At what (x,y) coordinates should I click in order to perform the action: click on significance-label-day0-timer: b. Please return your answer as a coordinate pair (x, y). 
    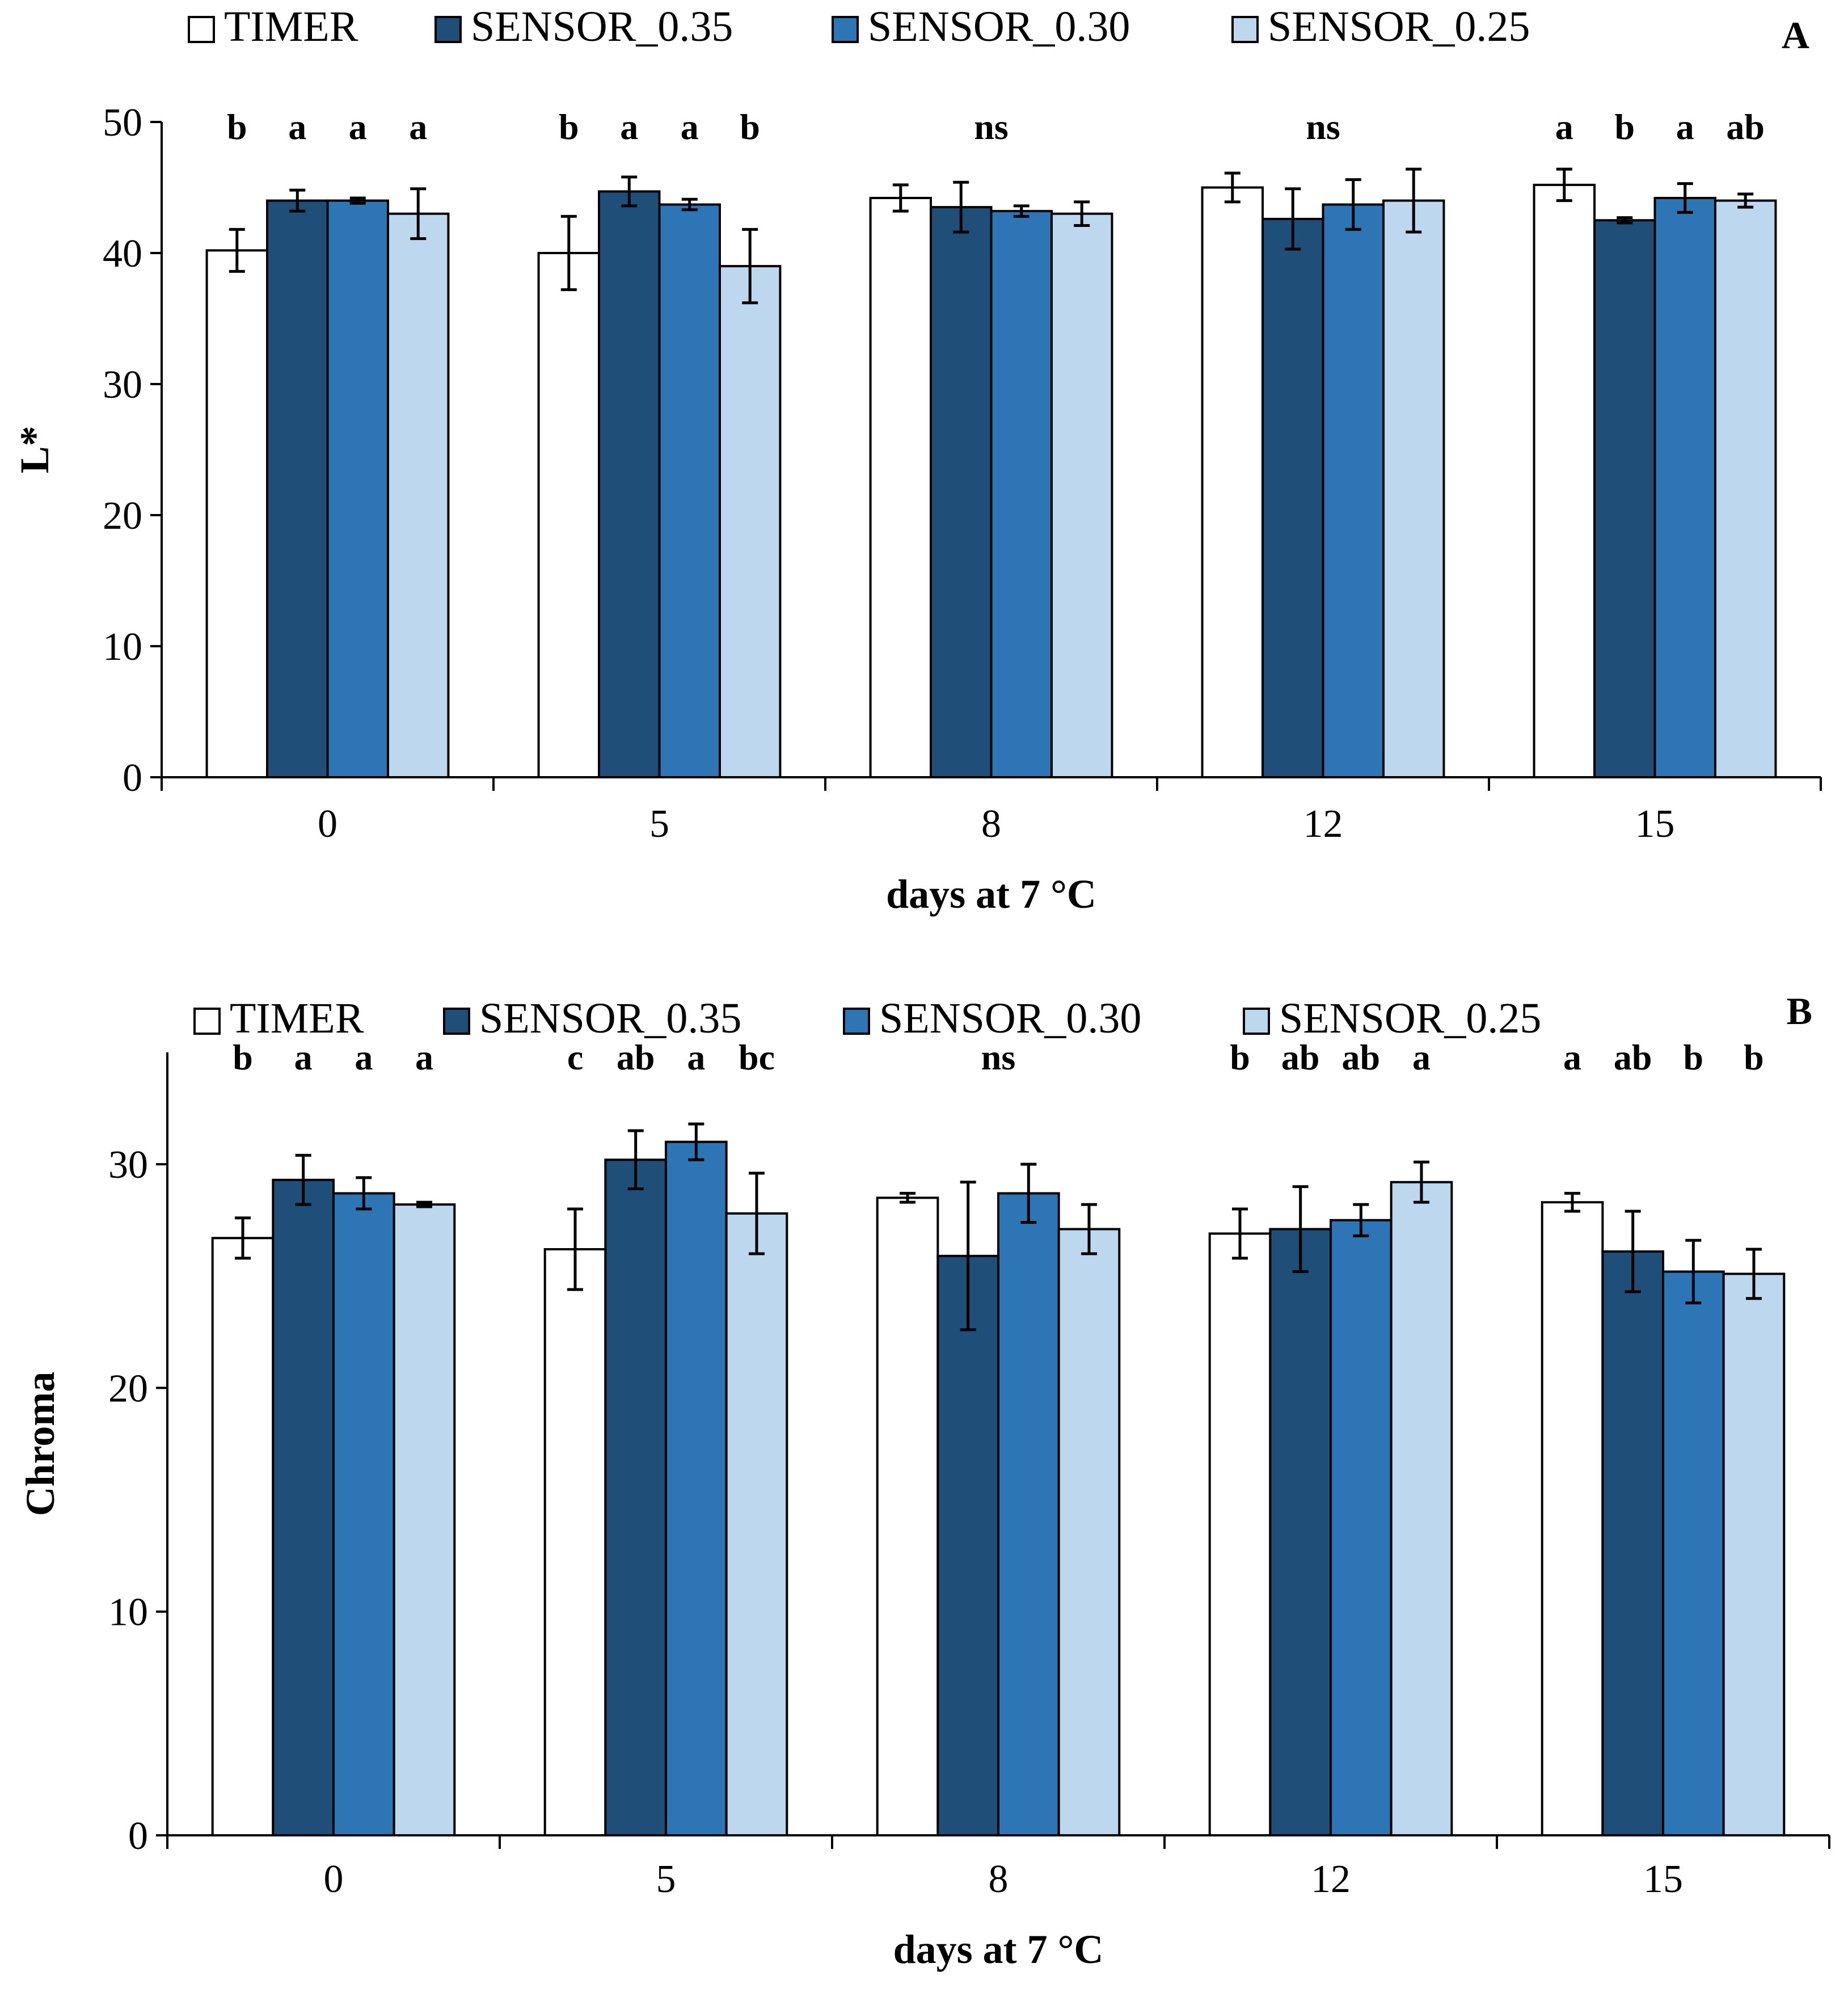
    Looking at the image, I should click on (237, 127).